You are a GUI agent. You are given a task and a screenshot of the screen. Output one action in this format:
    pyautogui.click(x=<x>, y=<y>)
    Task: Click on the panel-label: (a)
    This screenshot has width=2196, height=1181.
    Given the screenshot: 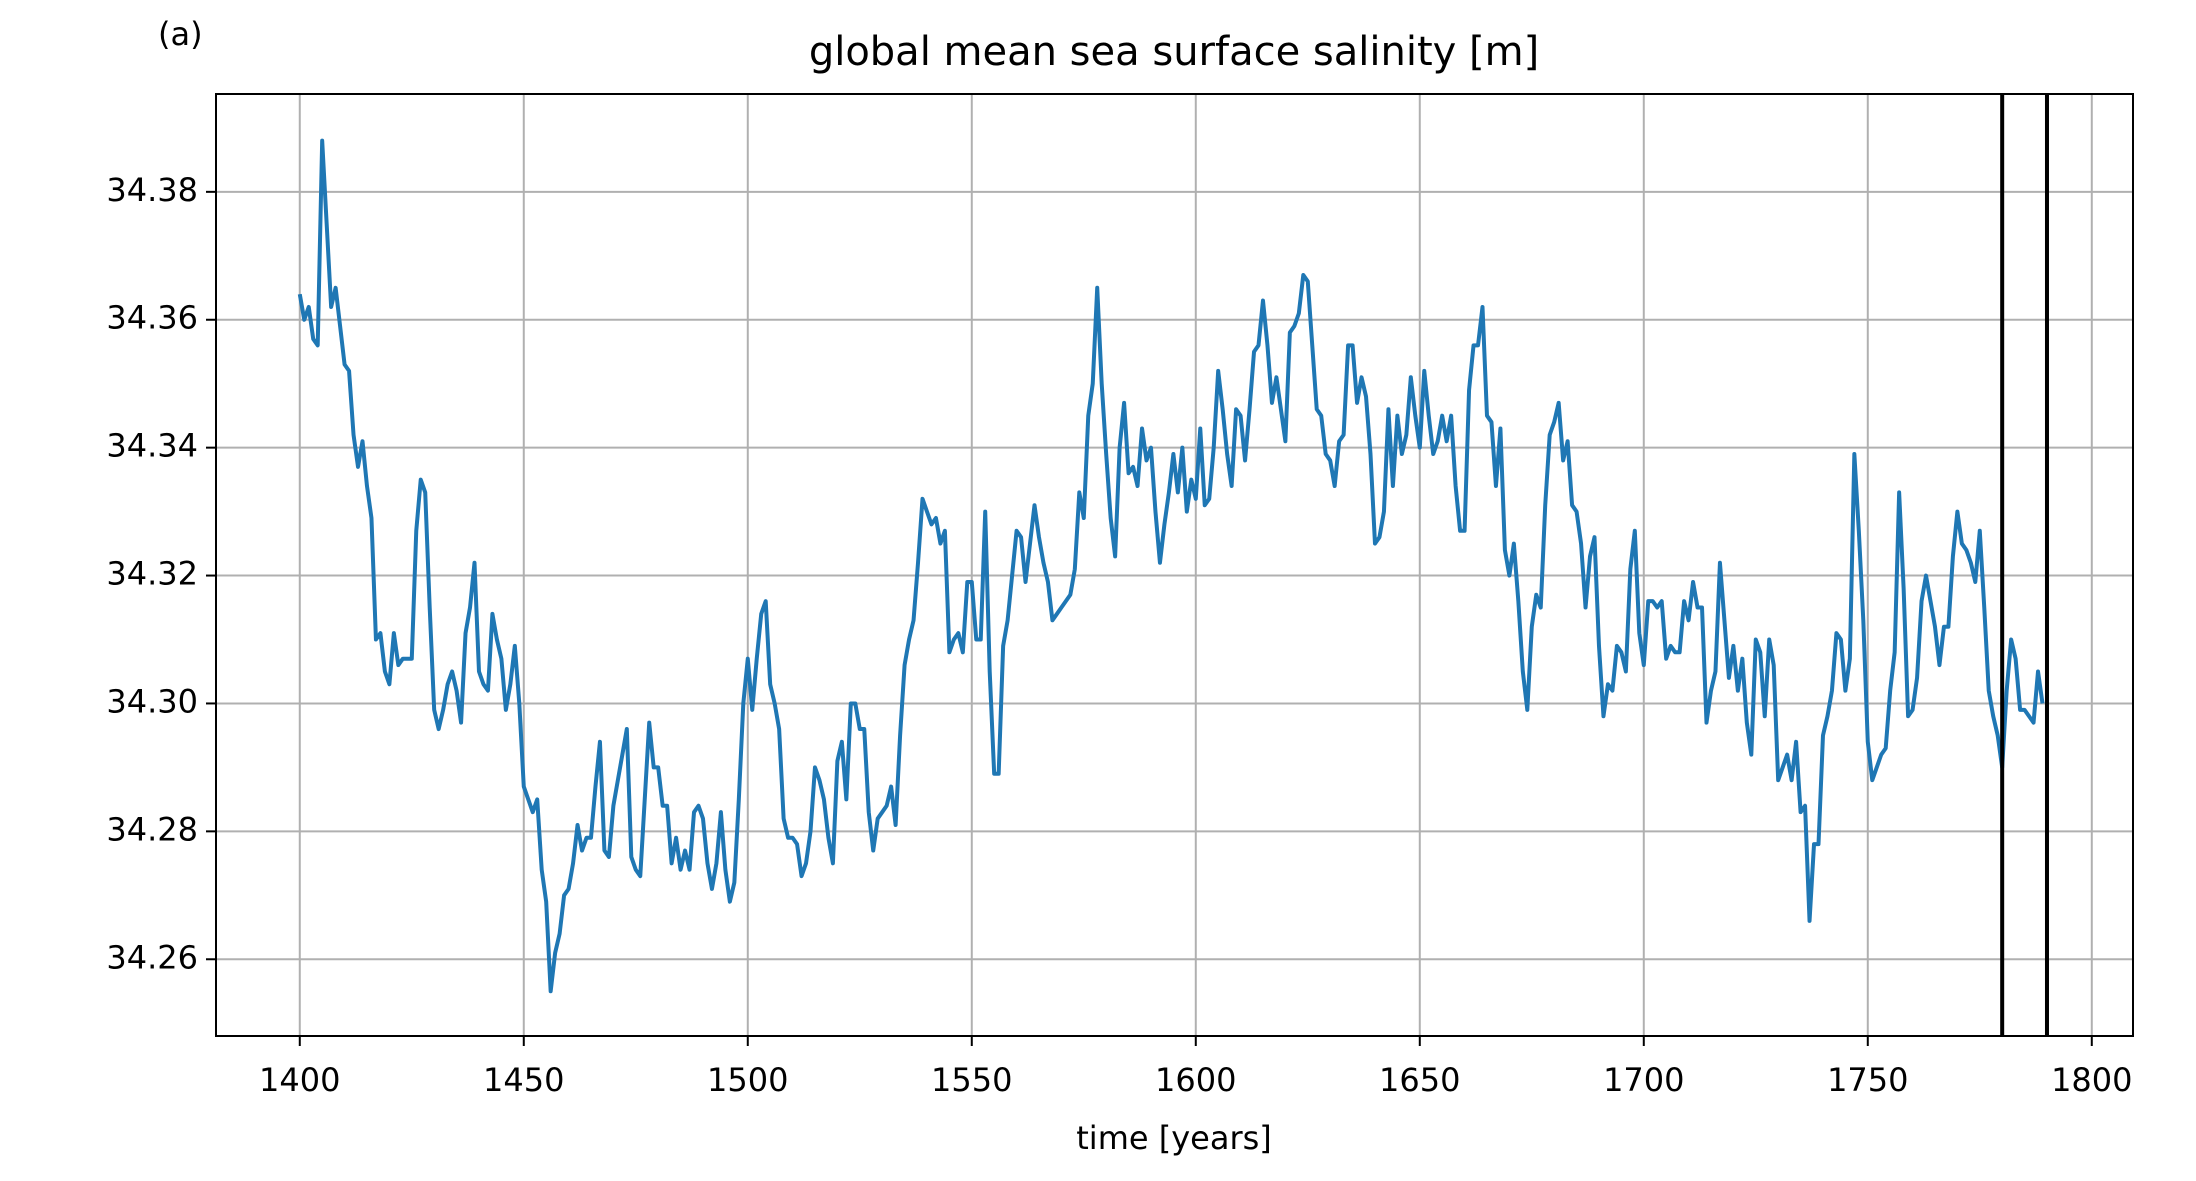 What is the action you would take?
    pyautogui.click(x=180, y=34)
    